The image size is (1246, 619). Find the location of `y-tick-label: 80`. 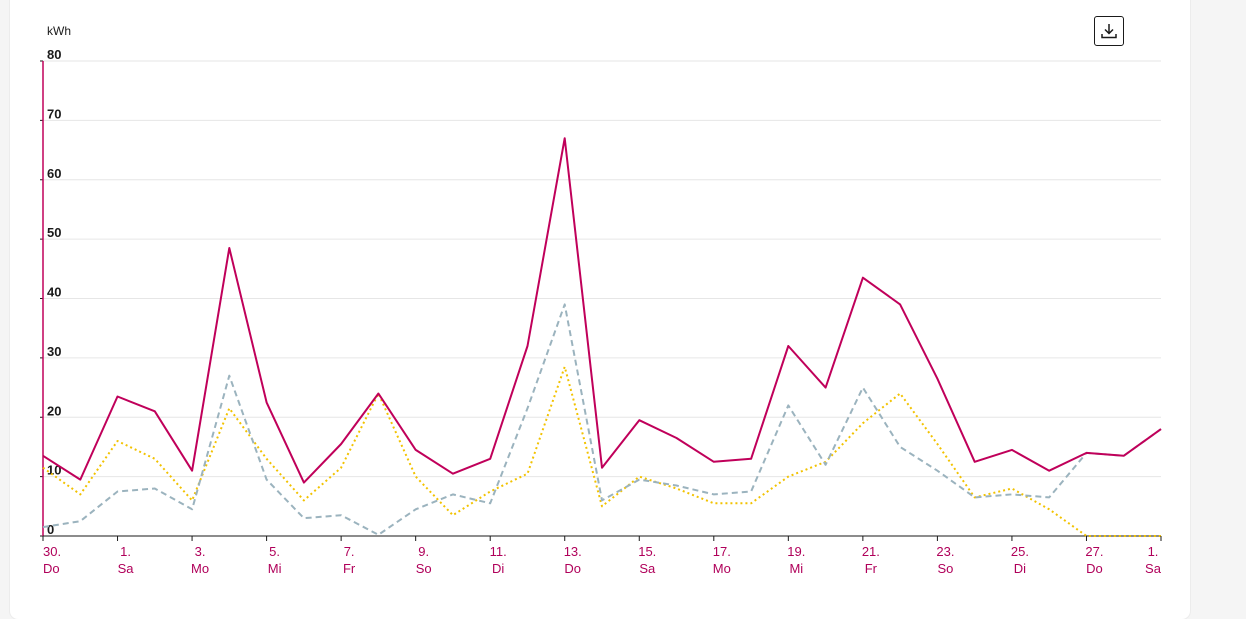

y-tick-label: 80 is located at coordinates (54, 54).